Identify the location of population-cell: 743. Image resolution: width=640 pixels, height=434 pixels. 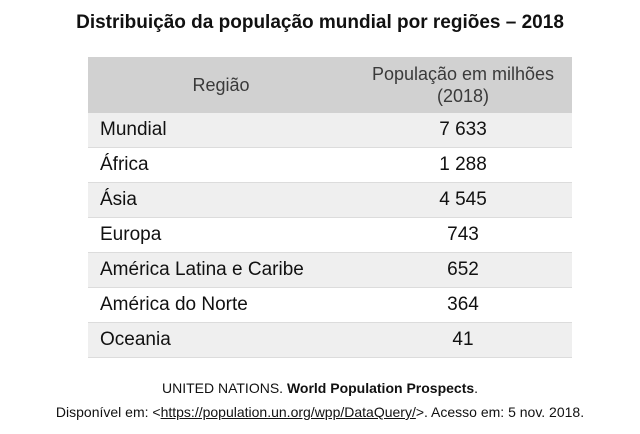
(463, 235).